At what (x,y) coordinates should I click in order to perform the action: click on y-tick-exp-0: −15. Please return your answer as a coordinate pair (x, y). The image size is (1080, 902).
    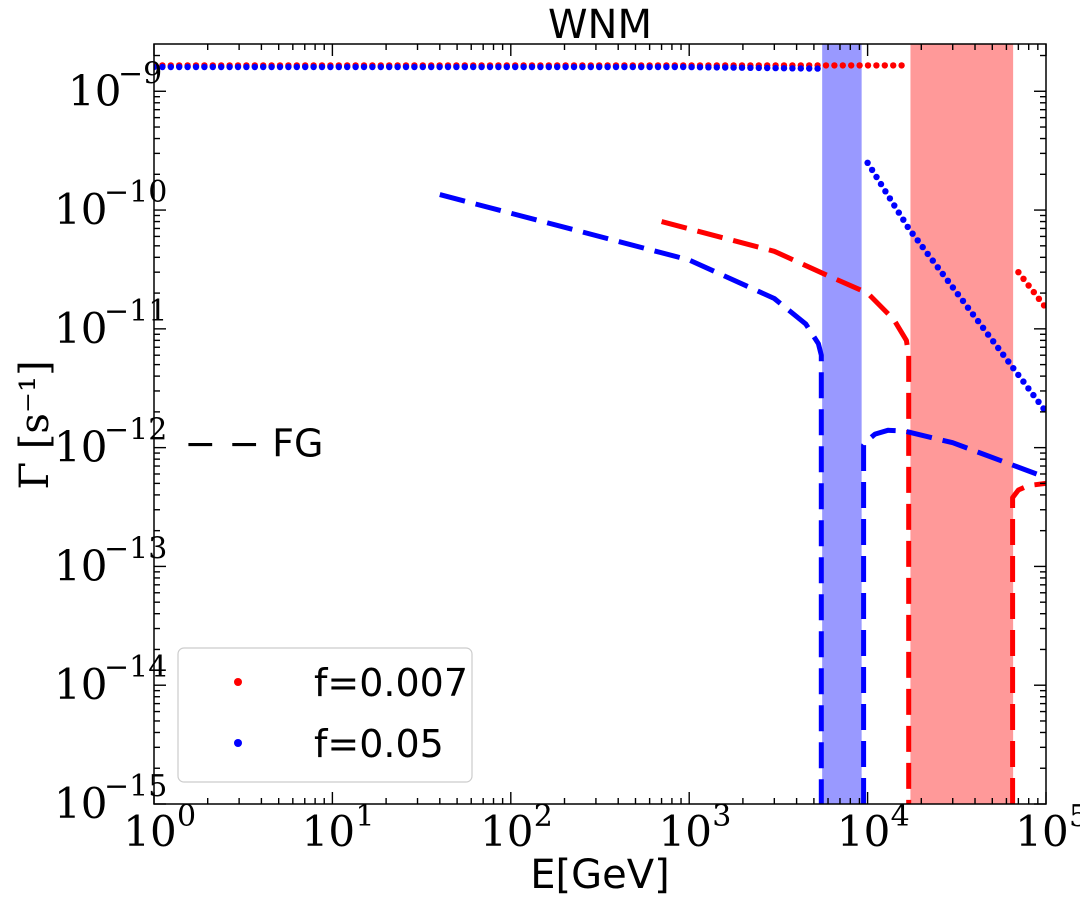
    Looking at the image, I should click on (135, 786).